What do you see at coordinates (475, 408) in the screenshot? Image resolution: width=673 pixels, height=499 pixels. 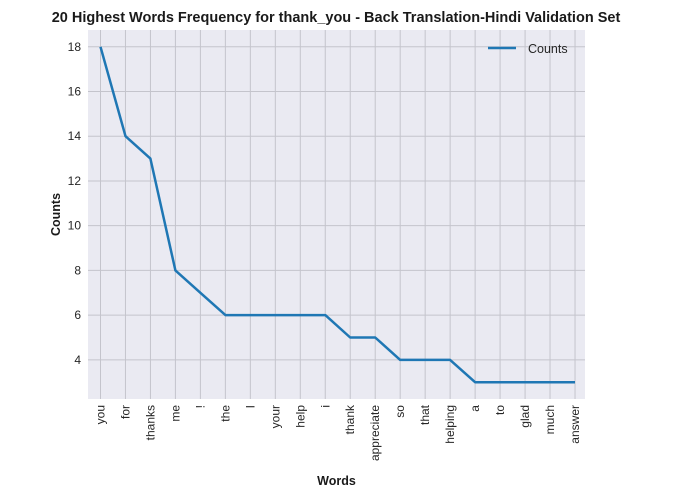 I see `x-tick-label: a` at bounding box center [475, 408].